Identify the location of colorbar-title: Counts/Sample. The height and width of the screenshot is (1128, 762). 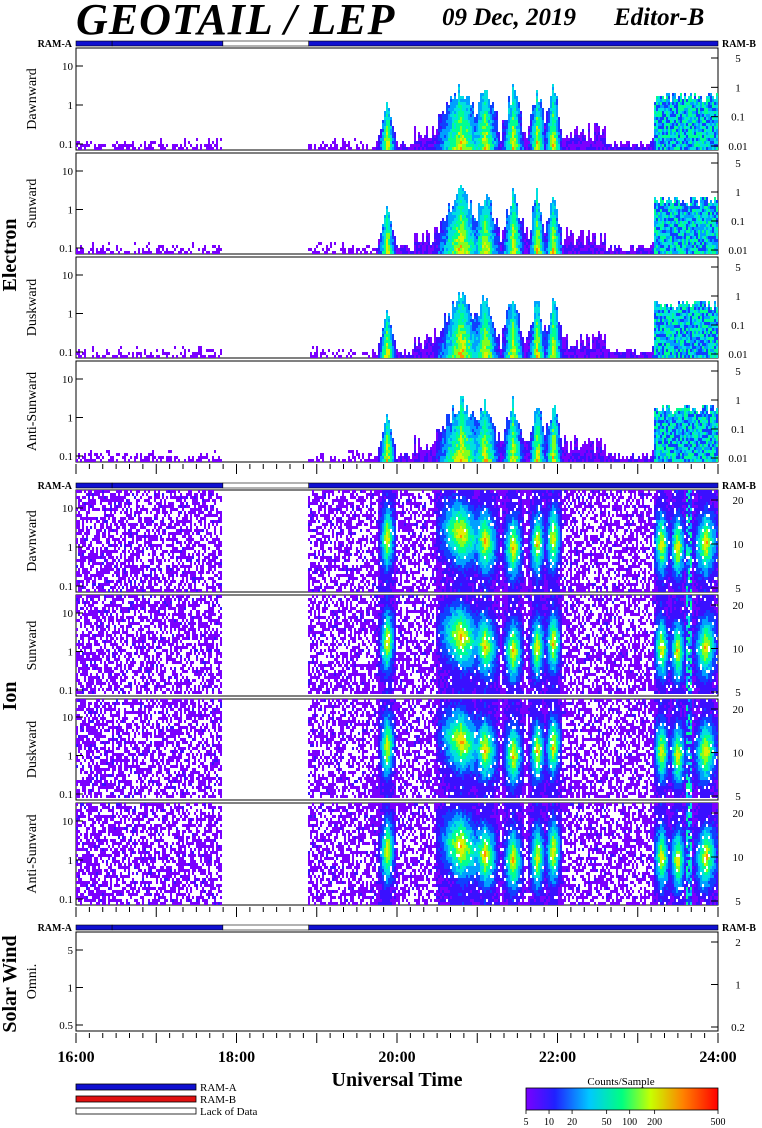
(620, 1082).